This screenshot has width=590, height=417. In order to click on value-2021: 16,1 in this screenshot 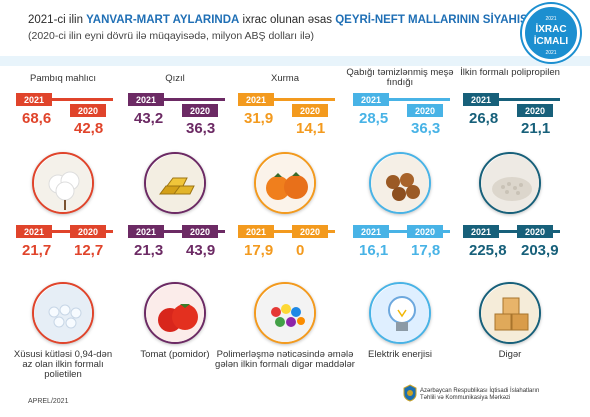, I will do `click(374, 250)`.